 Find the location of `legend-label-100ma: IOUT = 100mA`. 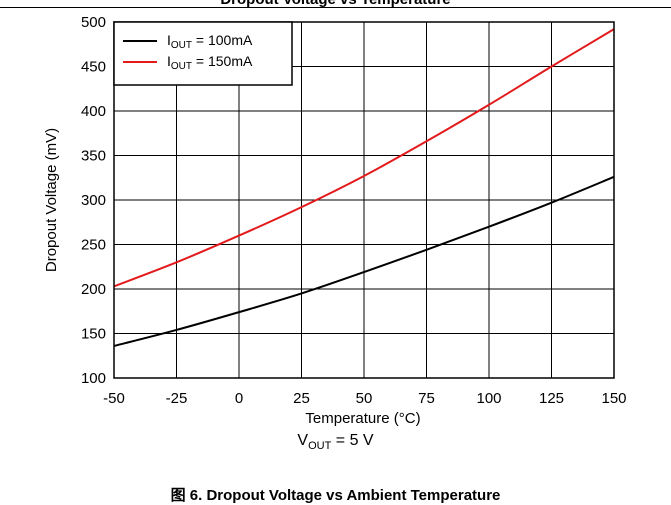

legend-label-100ma: IOUT = 100mA is located at coordinates (210, 41).